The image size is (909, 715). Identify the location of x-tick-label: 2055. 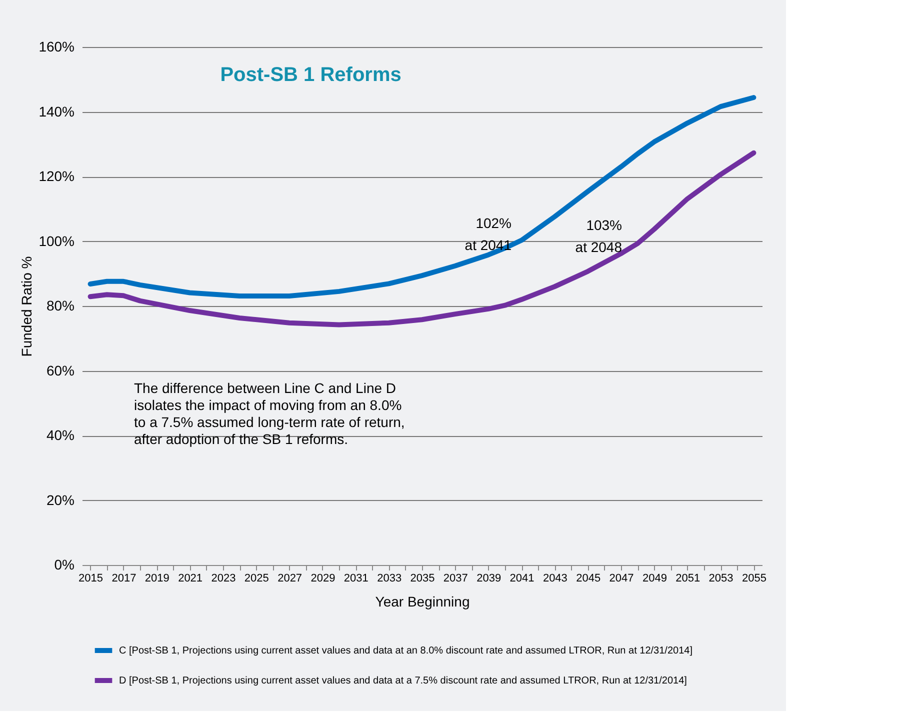
(754, 578).